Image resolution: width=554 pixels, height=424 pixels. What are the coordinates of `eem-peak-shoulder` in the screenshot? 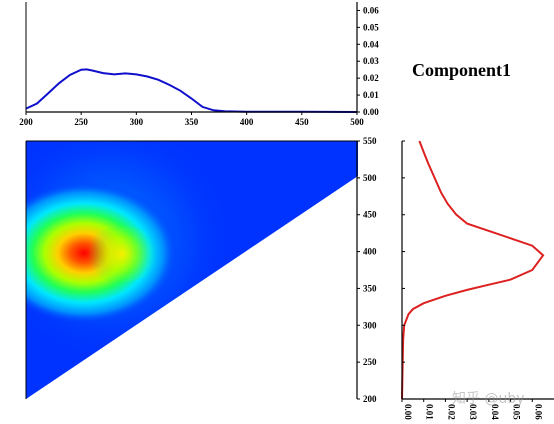 It's located at (122, 254).